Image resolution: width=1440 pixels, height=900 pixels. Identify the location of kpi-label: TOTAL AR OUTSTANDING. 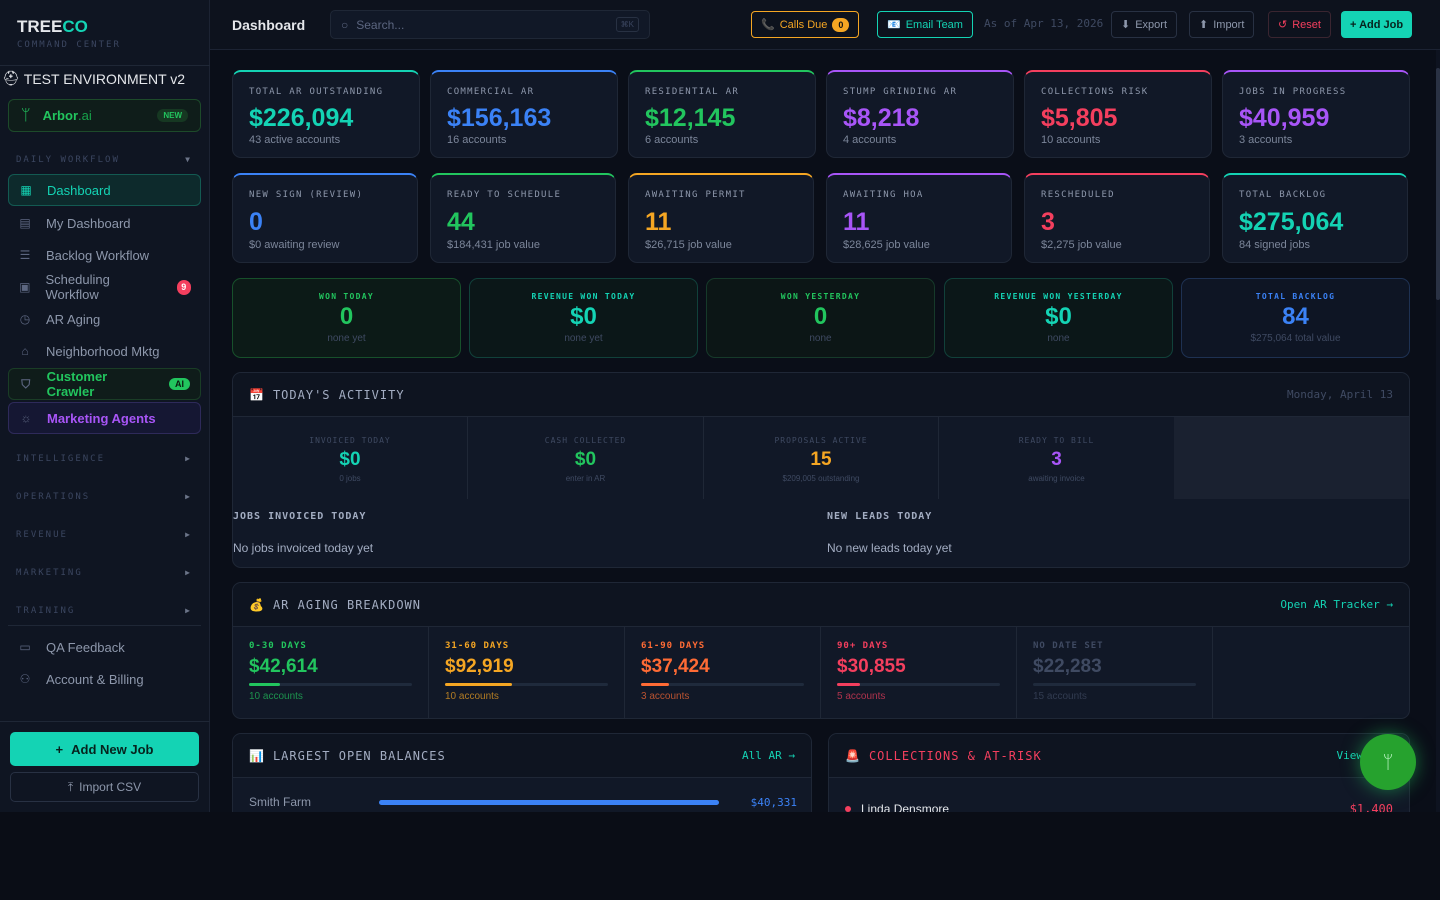
(316, 92).